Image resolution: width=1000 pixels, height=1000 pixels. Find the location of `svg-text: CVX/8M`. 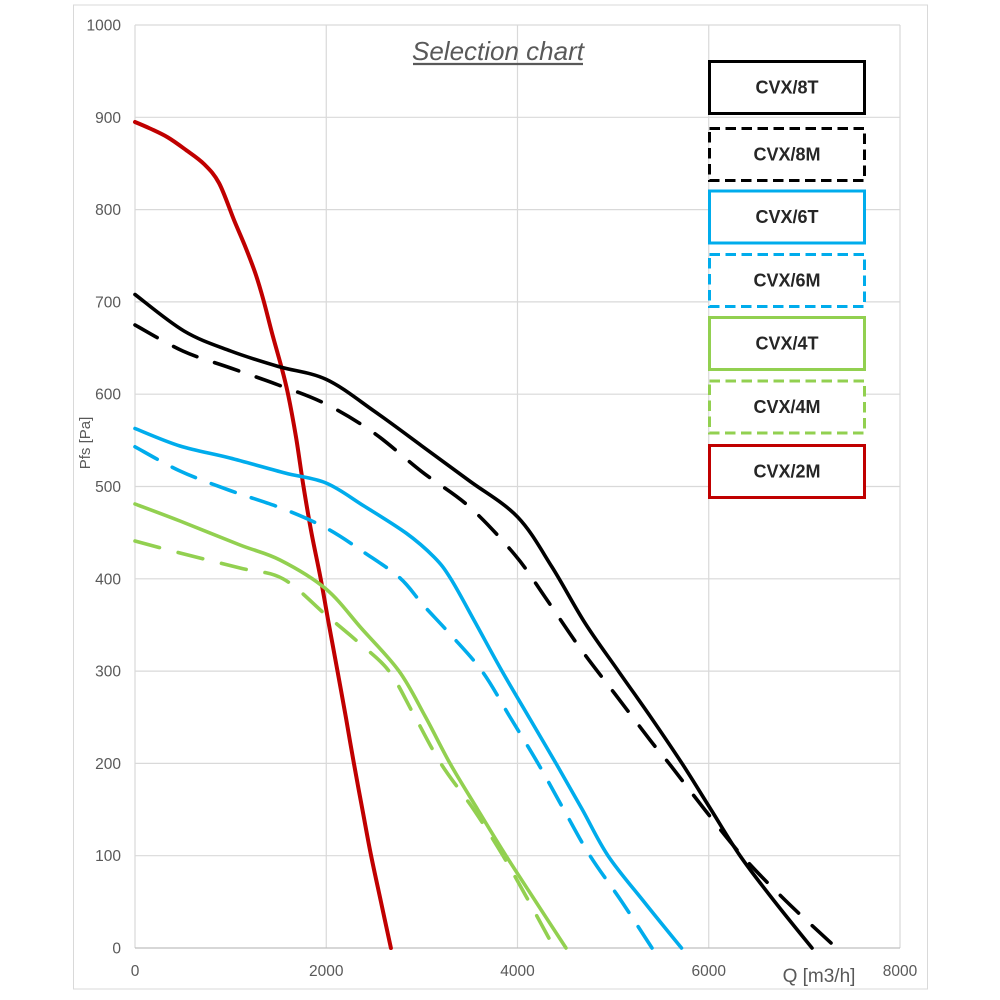

svg-text: CVX/8M is located at coordinates (786, 155).